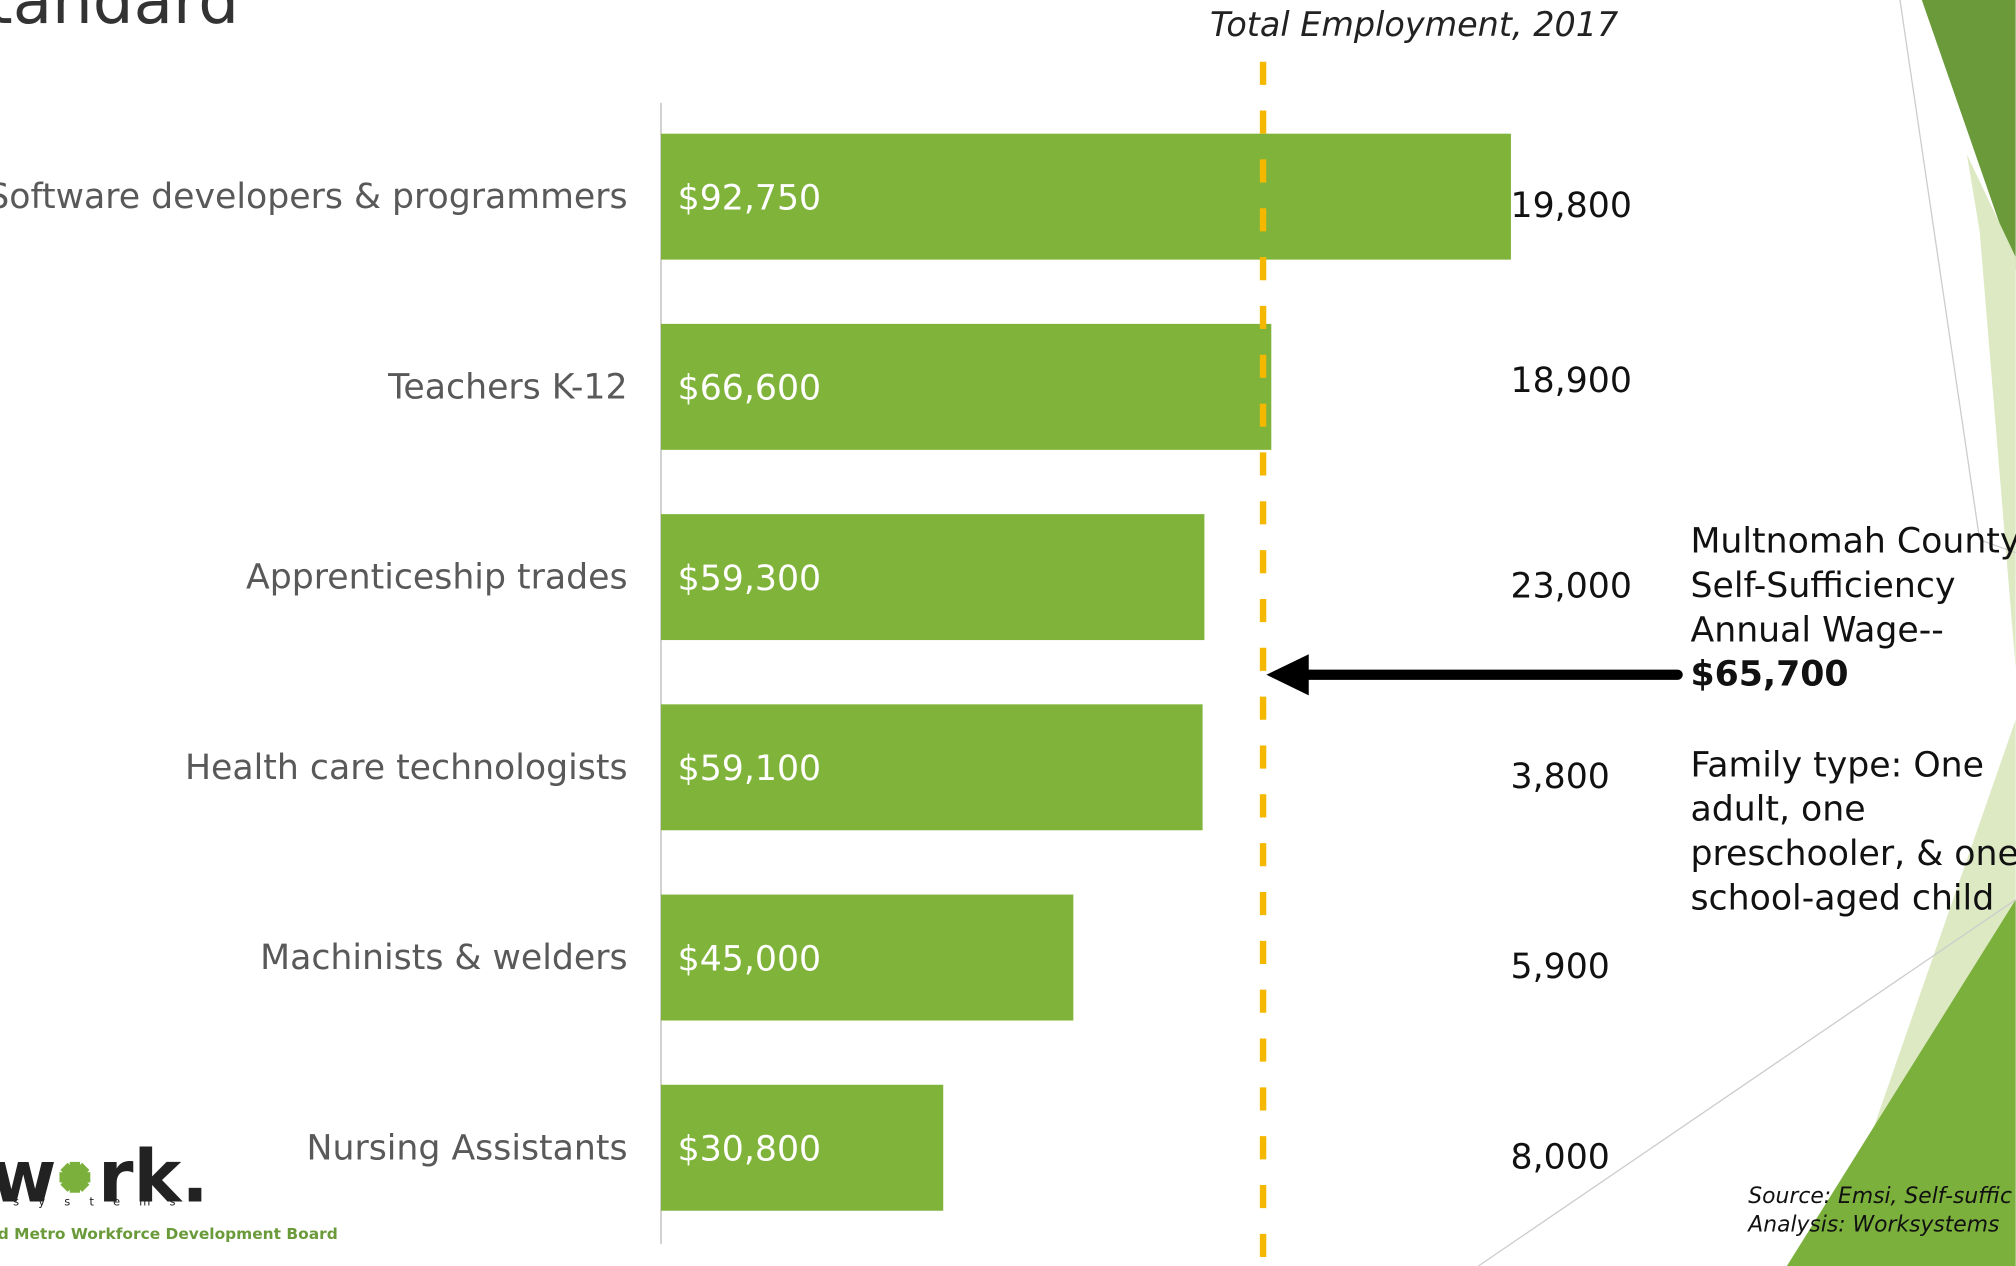 This screenshot has height=1266, width=2016. What do you see at coordinates (1880, 1196) in the screenshot?
I see `source-text: Source: Emsi, Self-suffic` at bounding box center [1880, 1196].